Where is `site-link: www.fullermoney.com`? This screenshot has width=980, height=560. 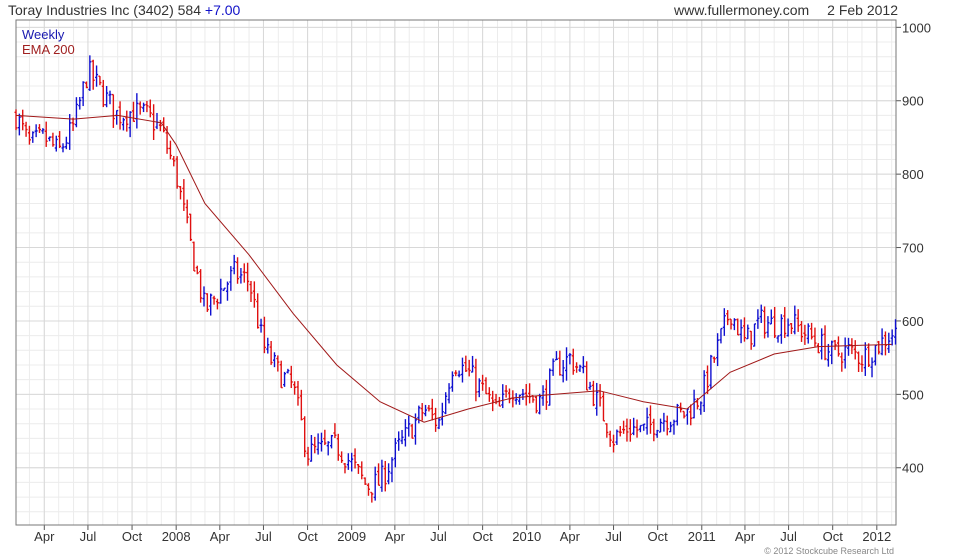
site-link: www.fullermoney.com is located at coordinates (742, 10).